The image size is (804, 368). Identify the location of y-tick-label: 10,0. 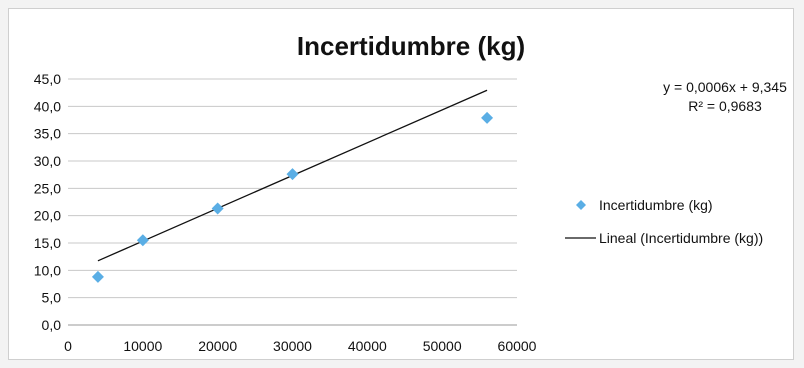
(47, 270).